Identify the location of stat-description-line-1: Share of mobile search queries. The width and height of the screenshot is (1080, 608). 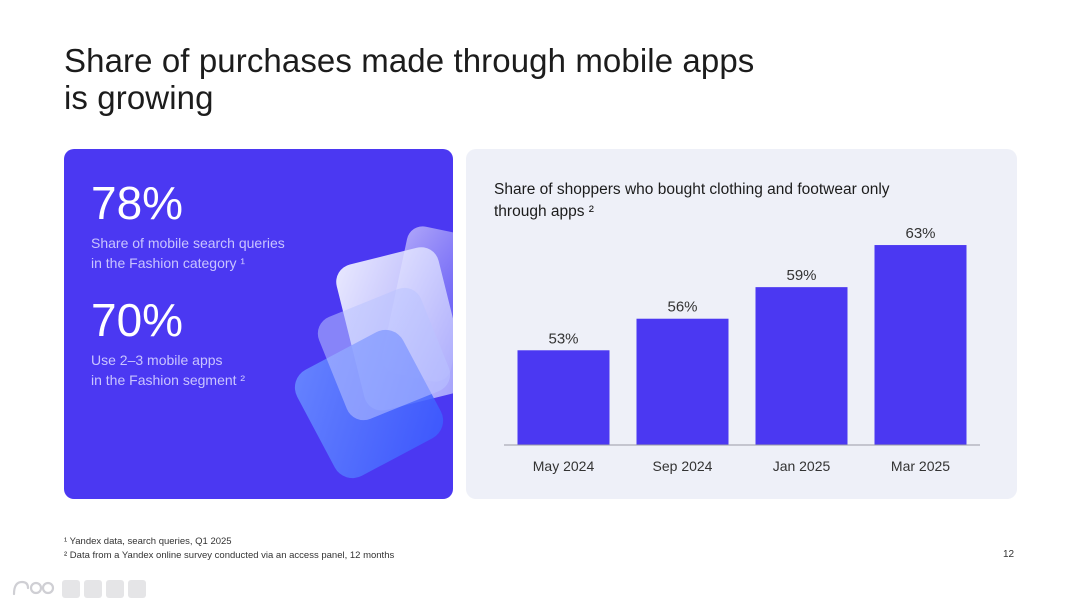
(188, 243).